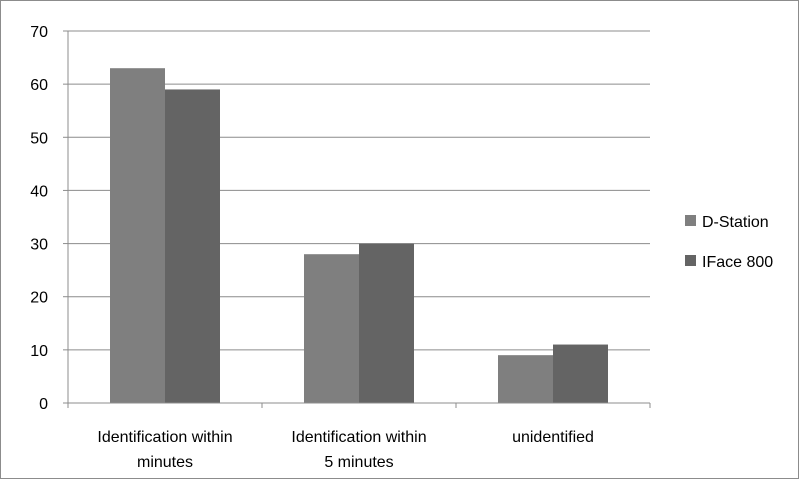 Image resolution: width=799 pixels, height=479 pixels. Describe the element at coordinates (39, 245) in the screenshot. I see `y-tick-label: 30` at that location.